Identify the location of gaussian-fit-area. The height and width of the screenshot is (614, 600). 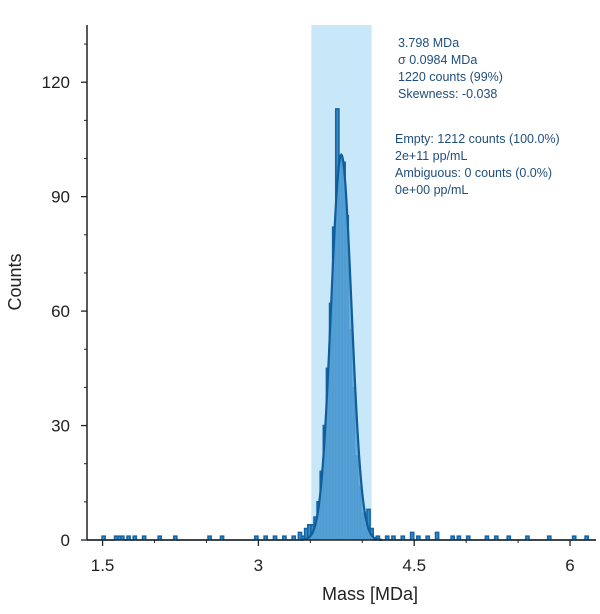
(341, 347).